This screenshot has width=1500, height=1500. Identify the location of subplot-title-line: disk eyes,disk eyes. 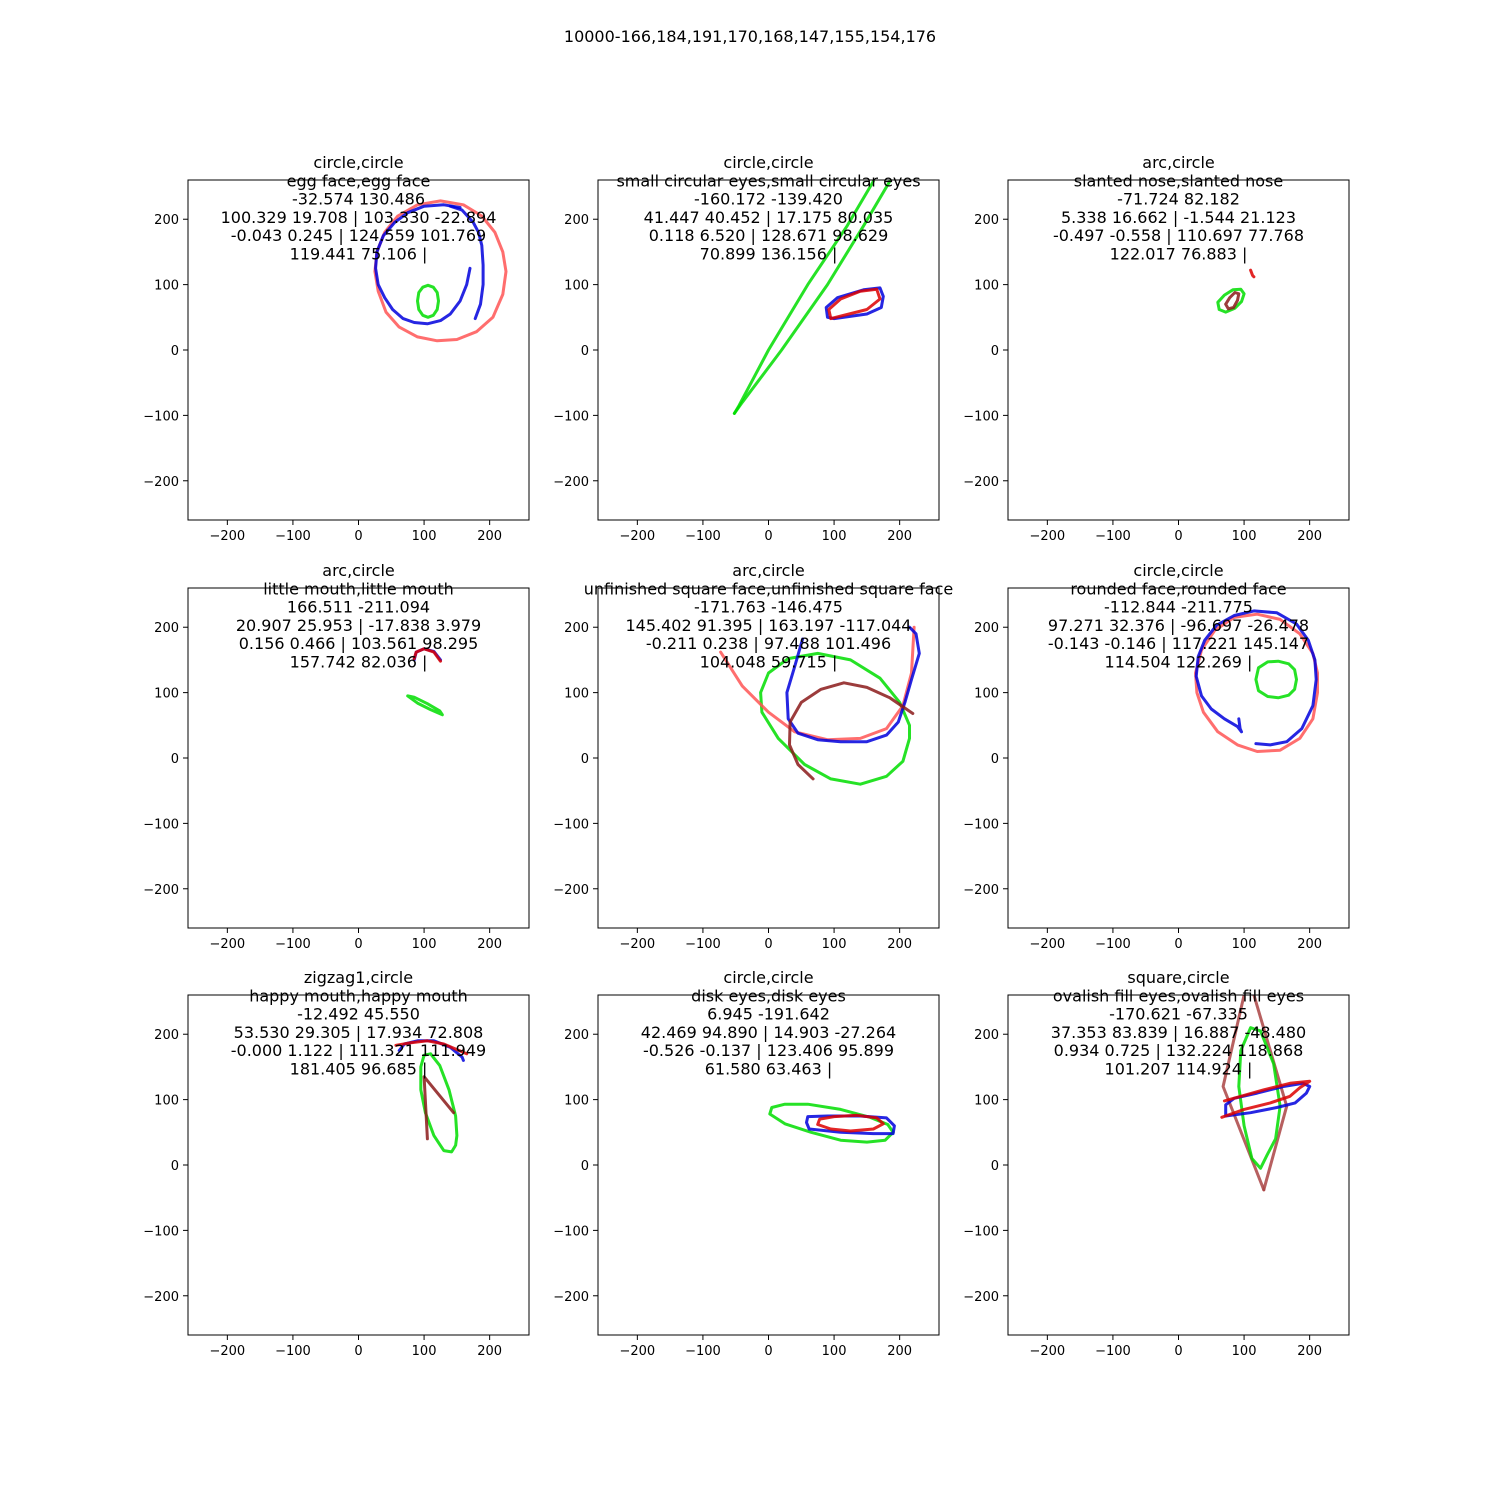
(768, 995).